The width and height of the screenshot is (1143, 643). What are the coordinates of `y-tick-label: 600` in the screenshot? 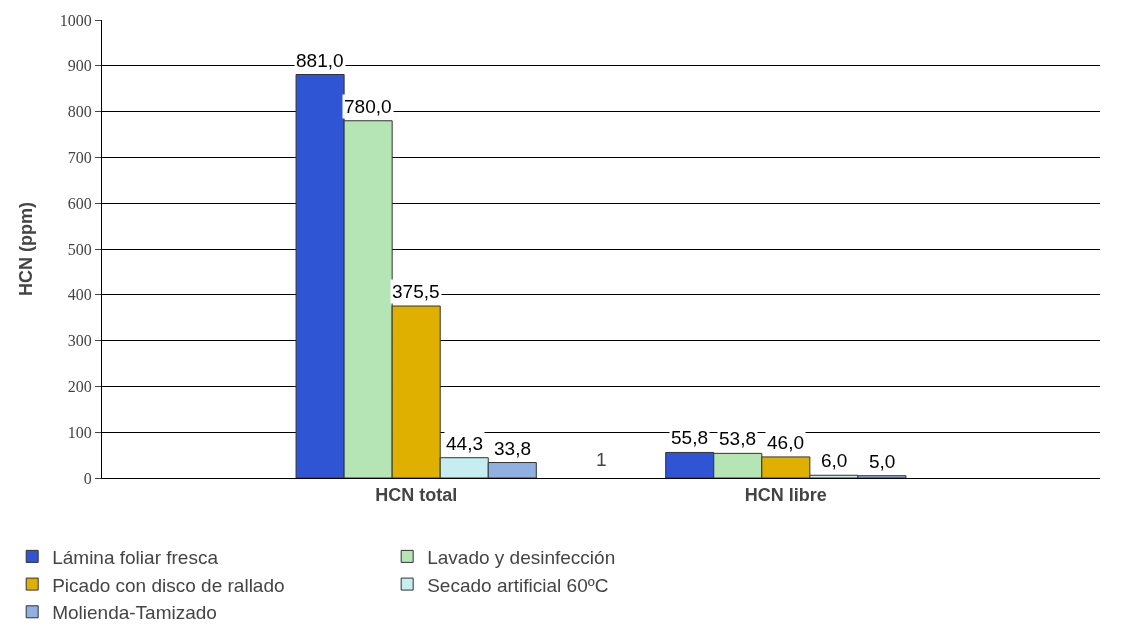 It's located at (79, 203).